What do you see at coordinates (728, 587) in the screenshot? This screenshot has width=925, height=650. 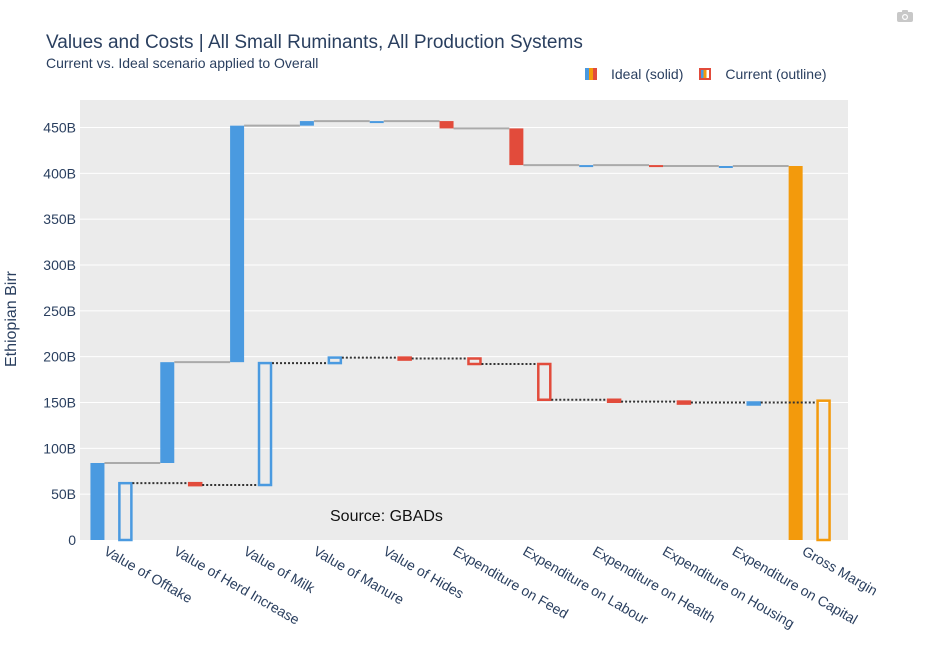 I see `x-tick-label: Expenditure on Housing` at bounding box center [728, 587].